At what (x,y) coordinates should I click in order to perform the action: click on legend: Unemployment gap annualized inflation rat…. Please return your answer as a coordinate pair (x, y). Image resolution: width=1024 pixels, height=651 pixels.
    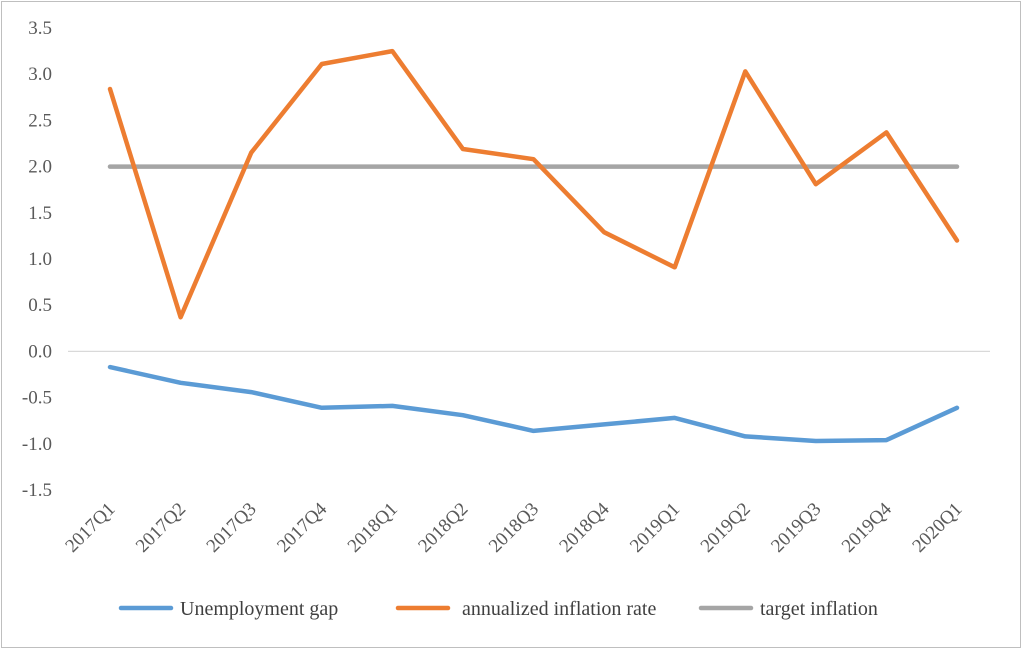
    Looking at the image, I should click on (498, 609).